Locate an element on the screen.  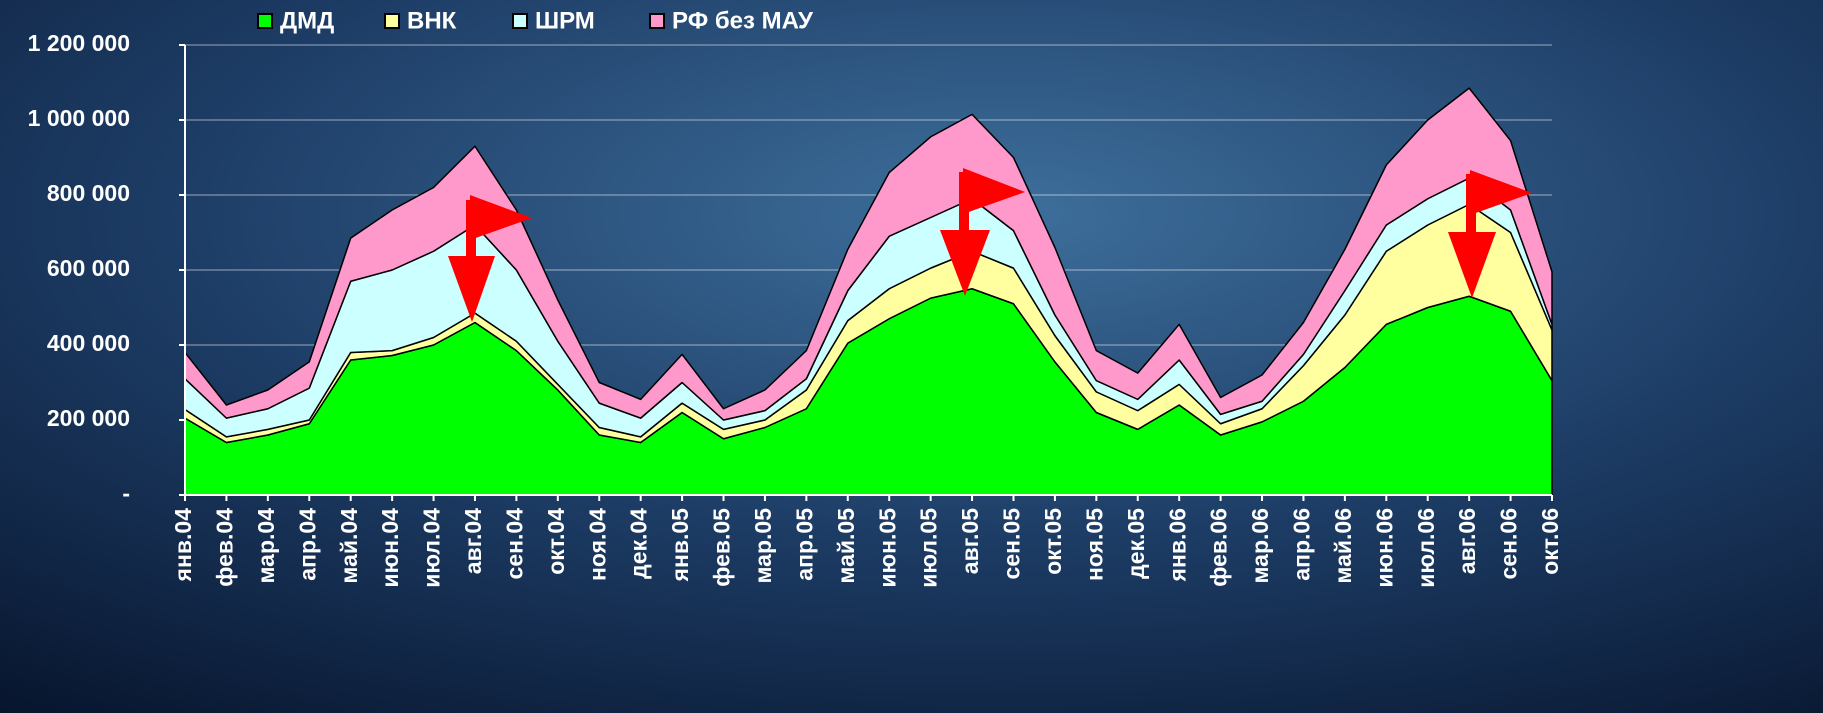
x-tick-label: мар.04 is located at coordinates (266, 546).